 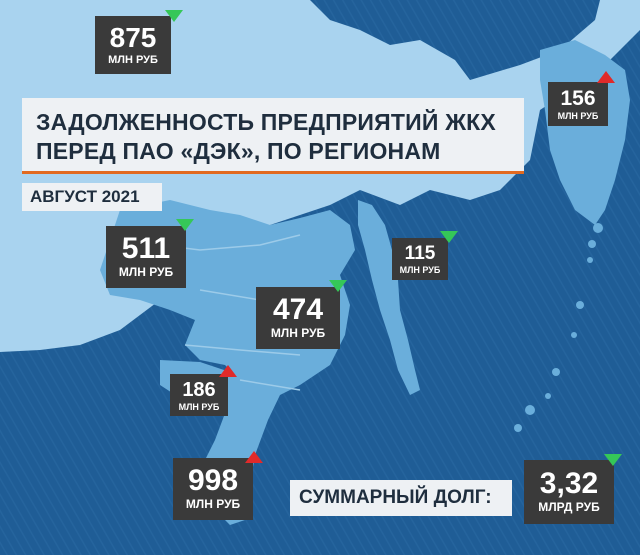 I want to click on value-number: 3,32, so click(x=569, y=483).